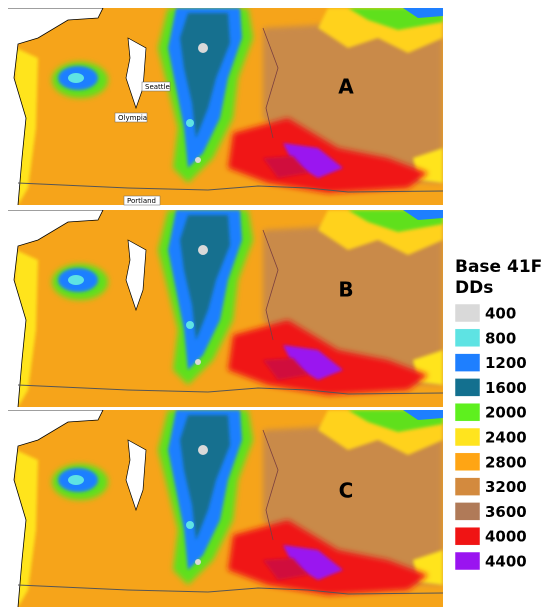  I want to click on city-label: Seattle, so click(157, 87).